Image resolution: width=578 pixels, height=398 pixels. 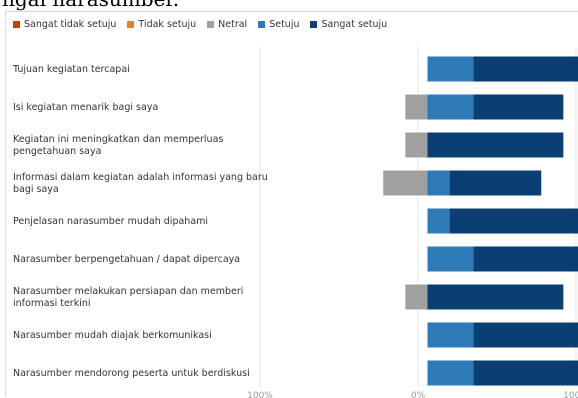 What do you see at coordinates (90, 5) in the screenshot?
I see `header-text: ngai narasumber.` at bounding box center [90, 5].